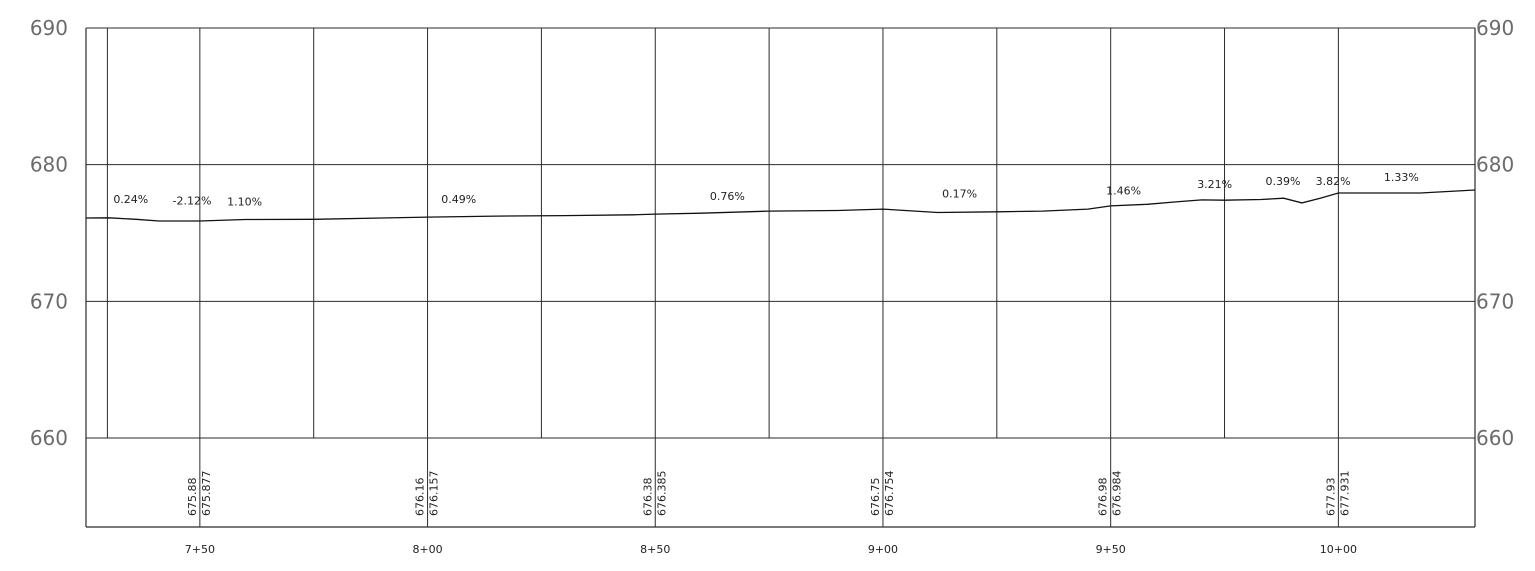 The image size is (1535, 571). I want to click on elevation-value-label: 677.931, so click(1344, 494).